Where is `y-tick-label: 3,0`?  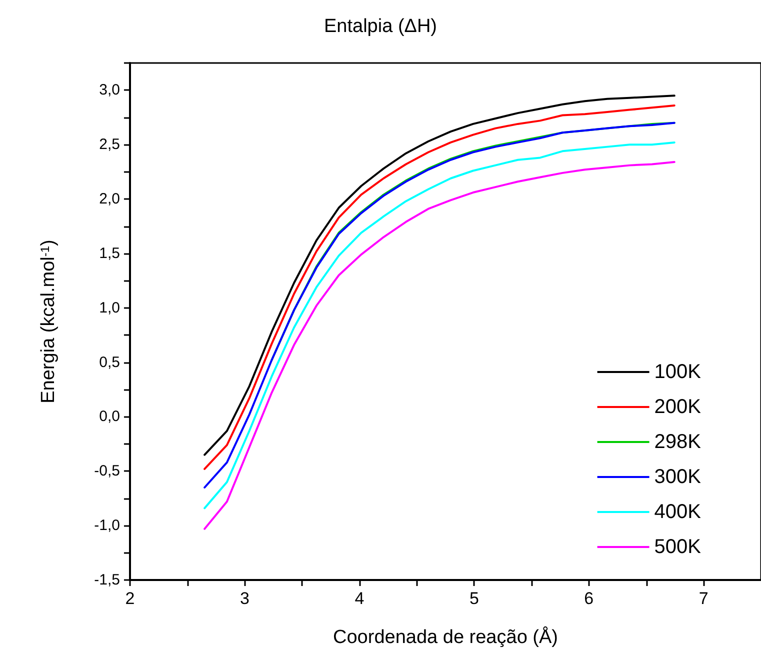 y-tick-label: 3,0 is located at coordinates (109, 90).